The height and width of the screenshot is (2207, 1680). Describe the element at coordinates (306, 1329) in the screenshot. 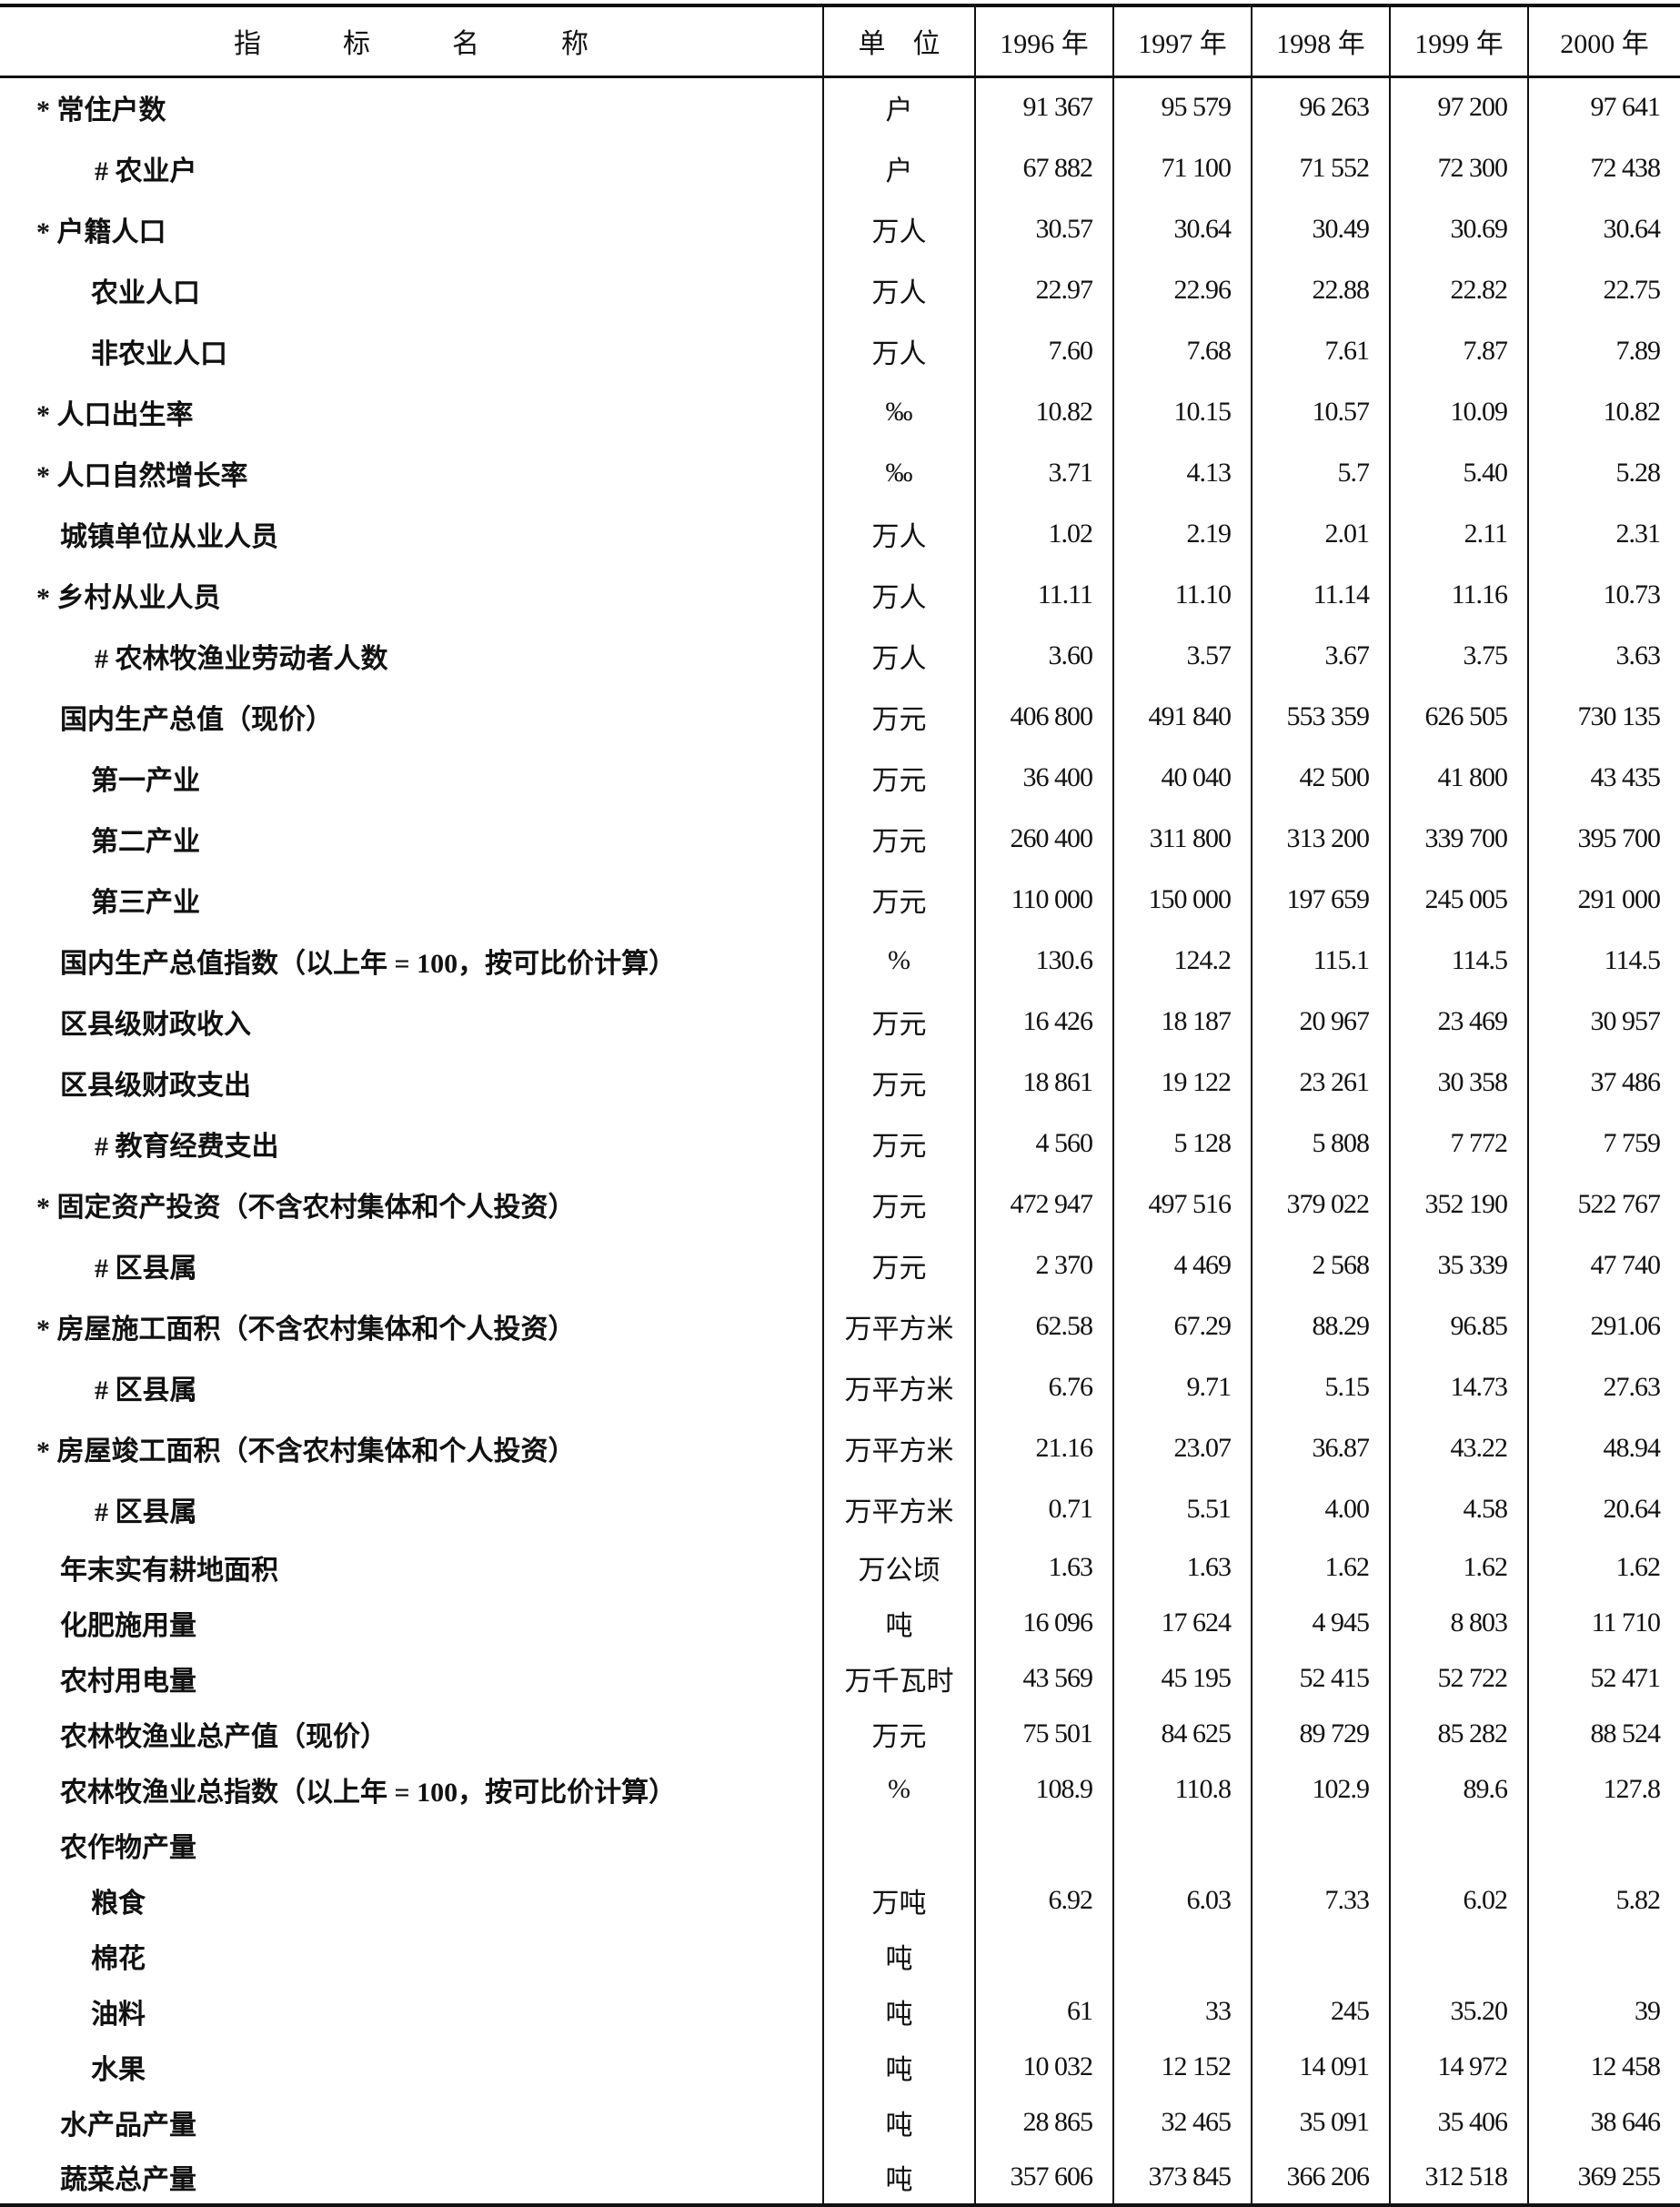

I see `indicator-name: * 房屋施工面积（不含农村集体和个人投资）` at that location.